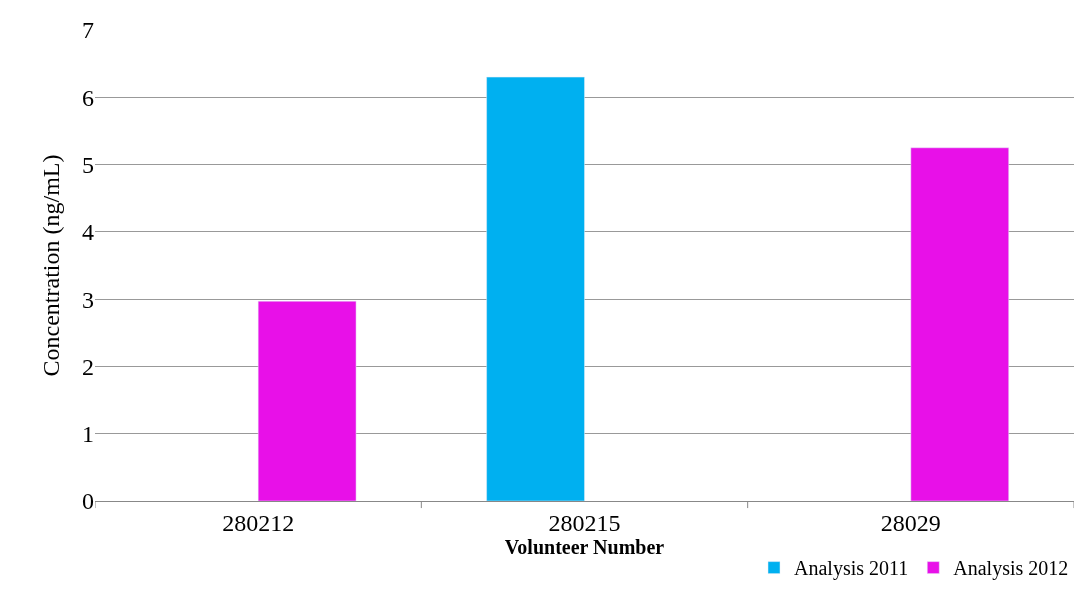 Image resolution: width=1089 pixels, height=599 pixels. Describe the element at coordinates (88, 501) in the screenshot. I see `y-tick-label: 0` at that location.